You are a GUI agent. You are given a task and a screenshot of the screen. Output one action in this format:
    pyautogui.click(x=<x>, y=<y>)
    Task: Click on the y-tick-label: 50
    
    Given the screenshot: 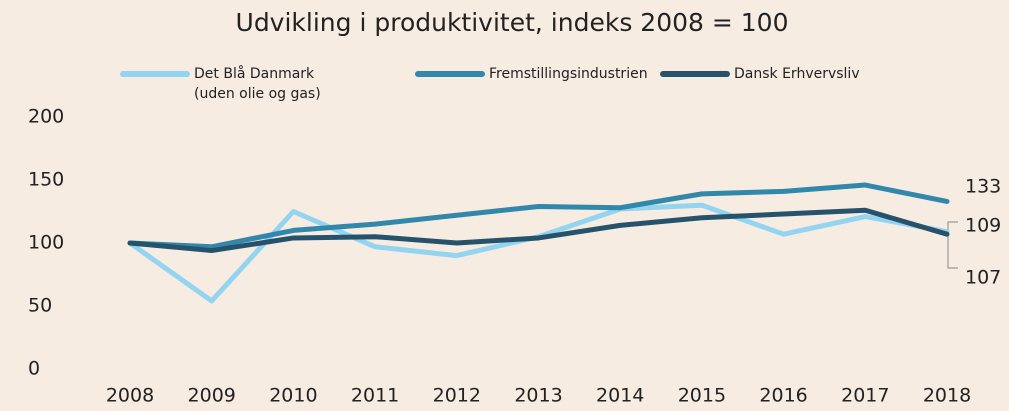 What is the action you would take?
    pyautogui.click(x=40, y=306)
    